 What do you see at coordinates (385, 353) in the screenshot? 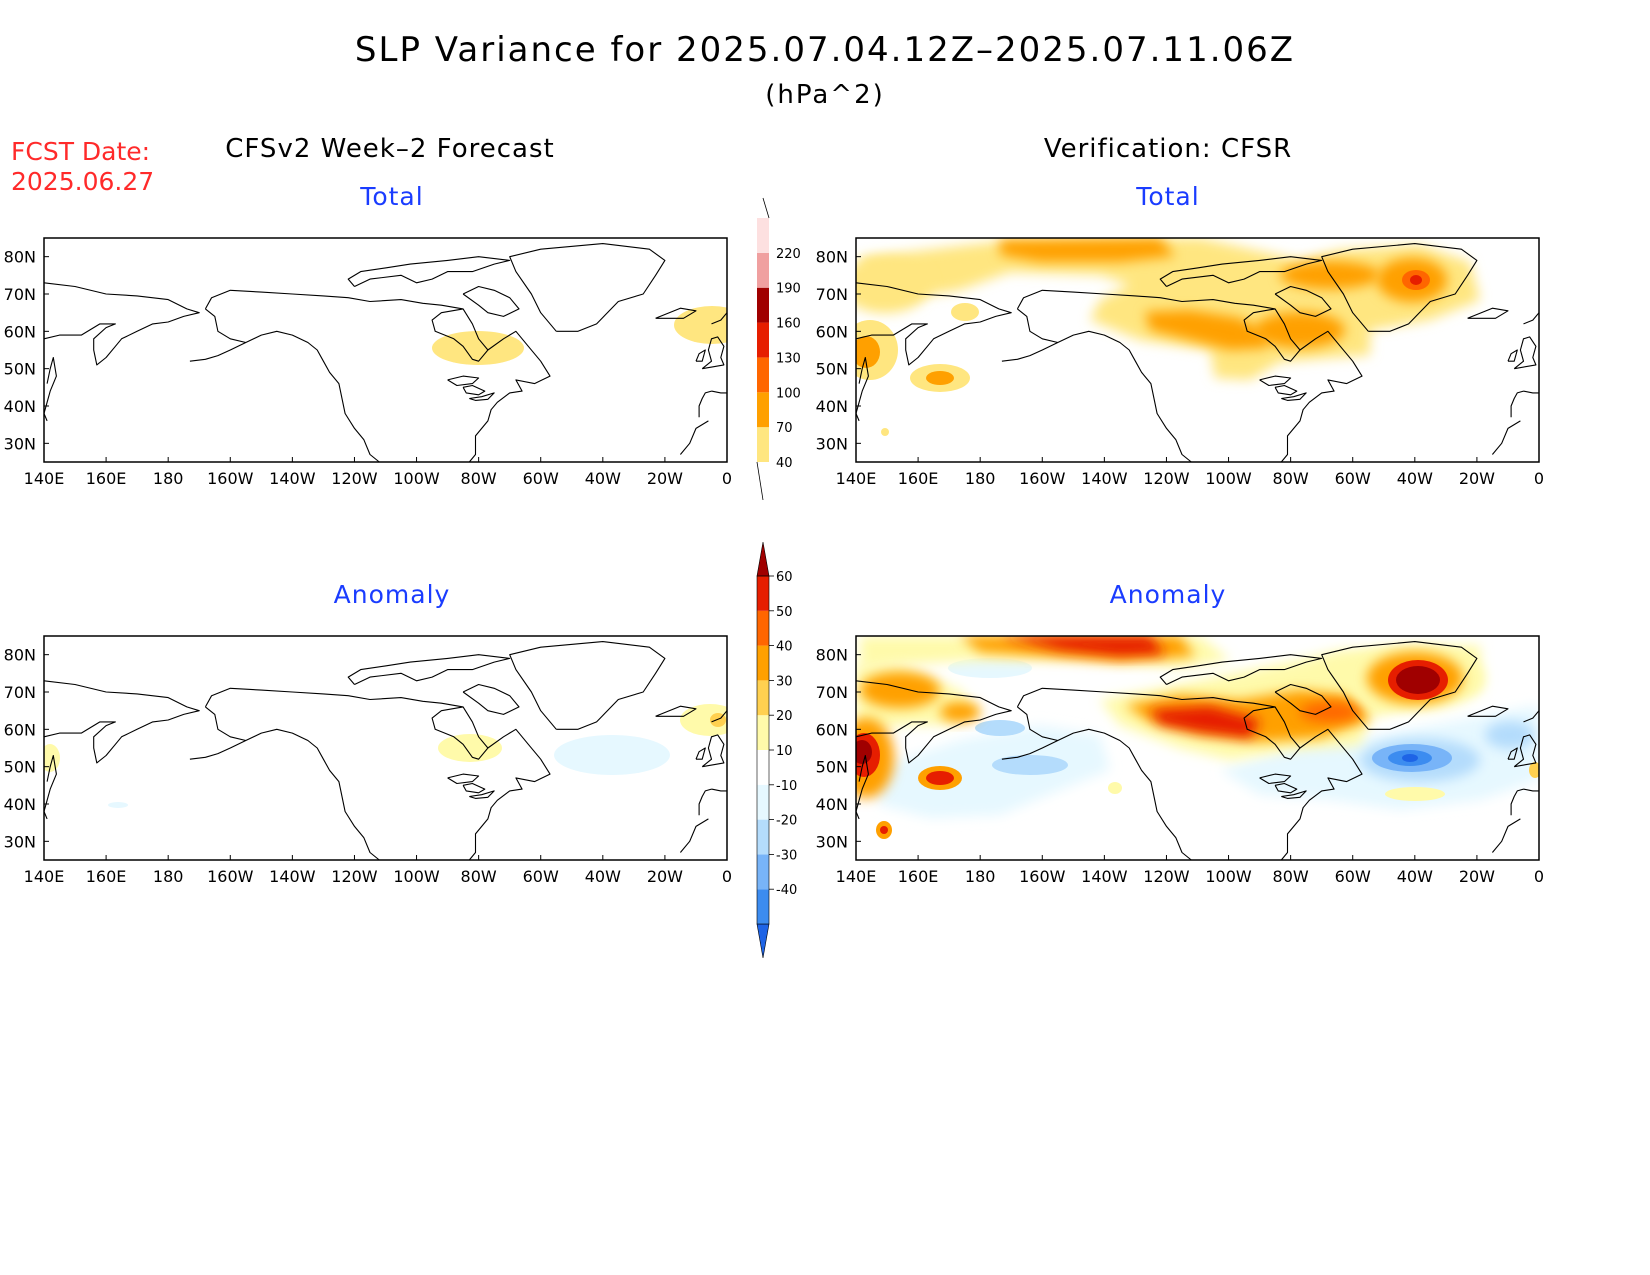
I see `coastline` at bounding box center [385, 353].